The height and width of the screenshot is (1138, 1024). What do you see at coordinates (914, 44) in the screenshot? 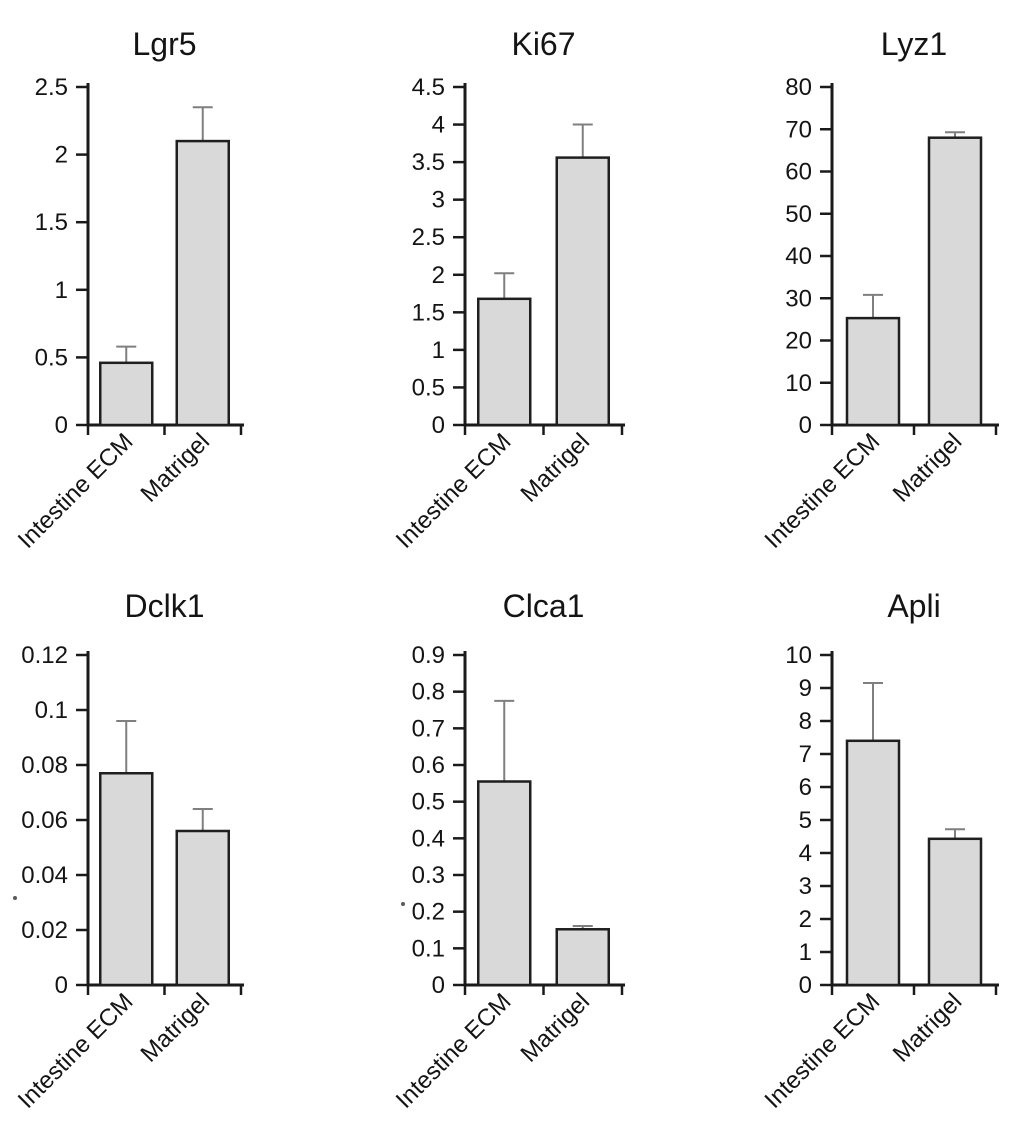
I see `chart-title: Lyz1` at bounding box center [914, 44].